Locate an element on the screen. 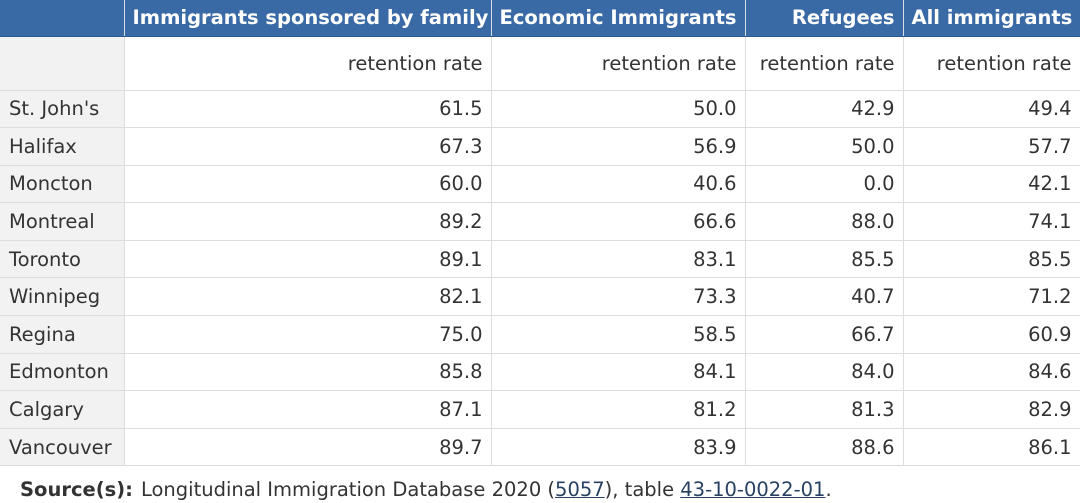 The width and height of the screenshot is (1080, 503). table-row: Regina 75.0 58.5 66.7 60.9 is located at coordinates (540, 334).